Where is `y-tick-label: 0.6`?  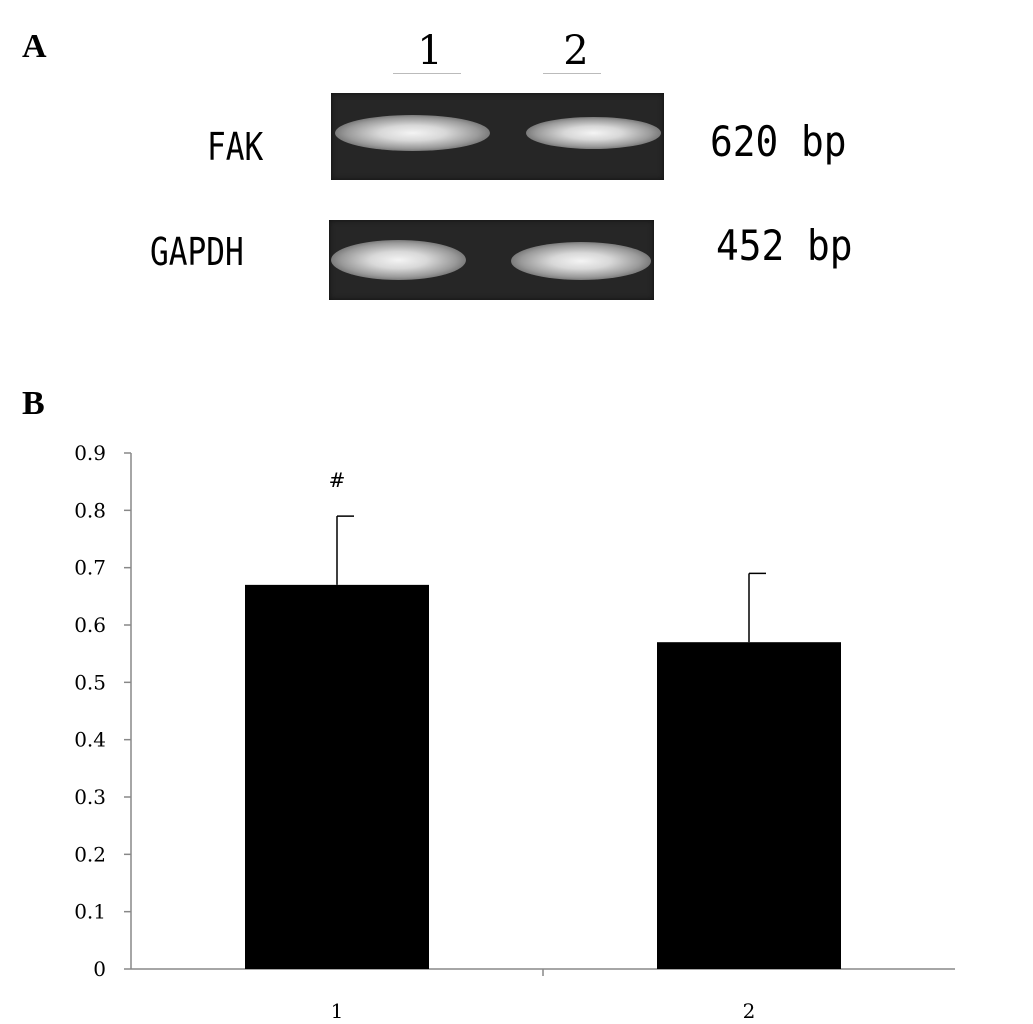
y-tick-label: 0.6 is located at coordinates (90, 625).